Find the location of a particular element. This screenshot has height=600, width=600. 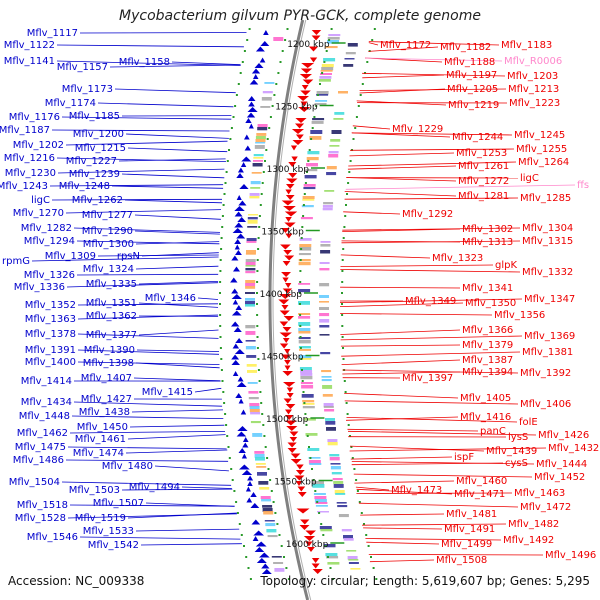

reverse-gene-label: folE is located at coordinates (528, 422).